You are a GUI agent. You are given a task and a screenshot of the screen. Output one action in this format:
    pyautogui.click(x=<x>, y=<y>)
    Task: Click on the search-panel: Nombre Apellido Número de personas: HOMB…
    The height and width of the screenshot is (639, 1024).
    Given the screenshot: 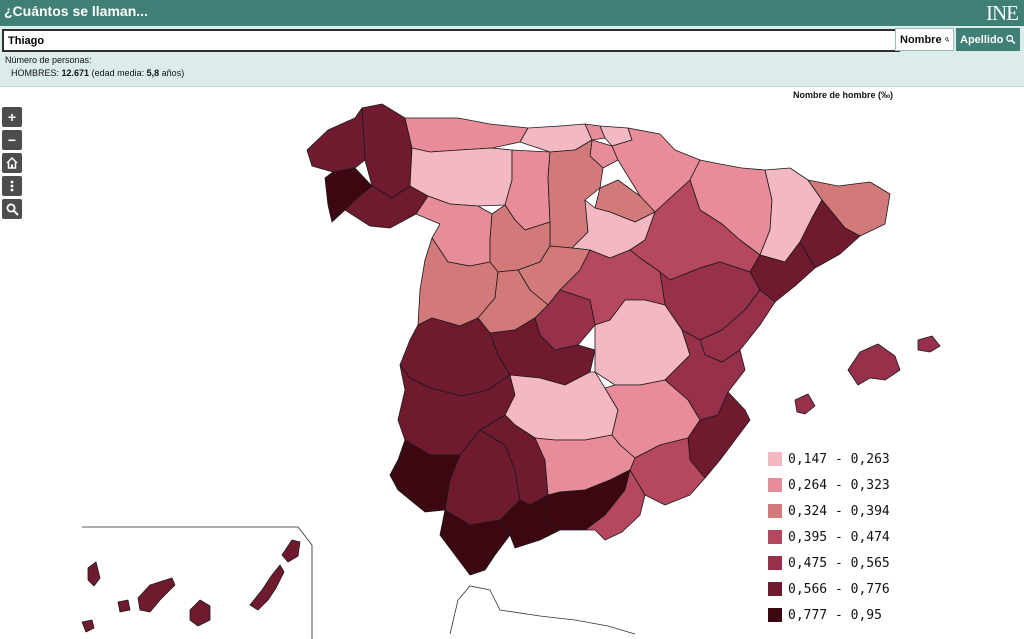 What is the action you would take?
    pyautogui.click(x=512, y=56)
    